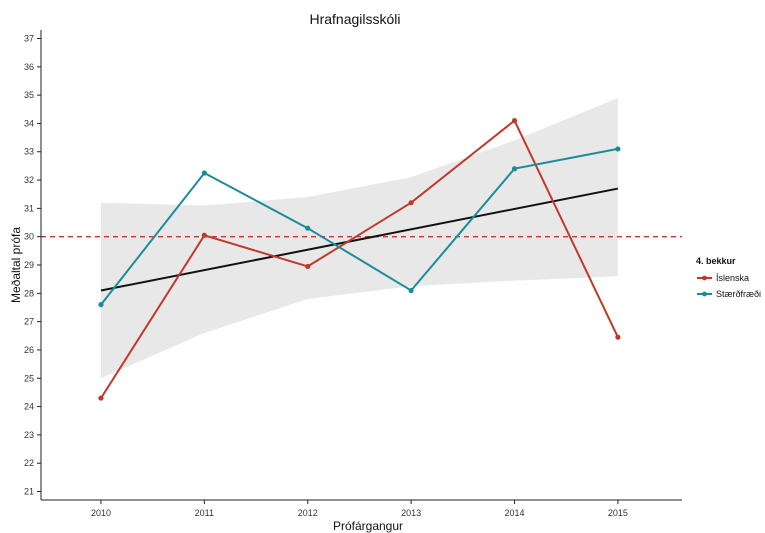 This screenshot has height=533, width=765. I want to click on y-tick-label: 29, so click(29, 265).